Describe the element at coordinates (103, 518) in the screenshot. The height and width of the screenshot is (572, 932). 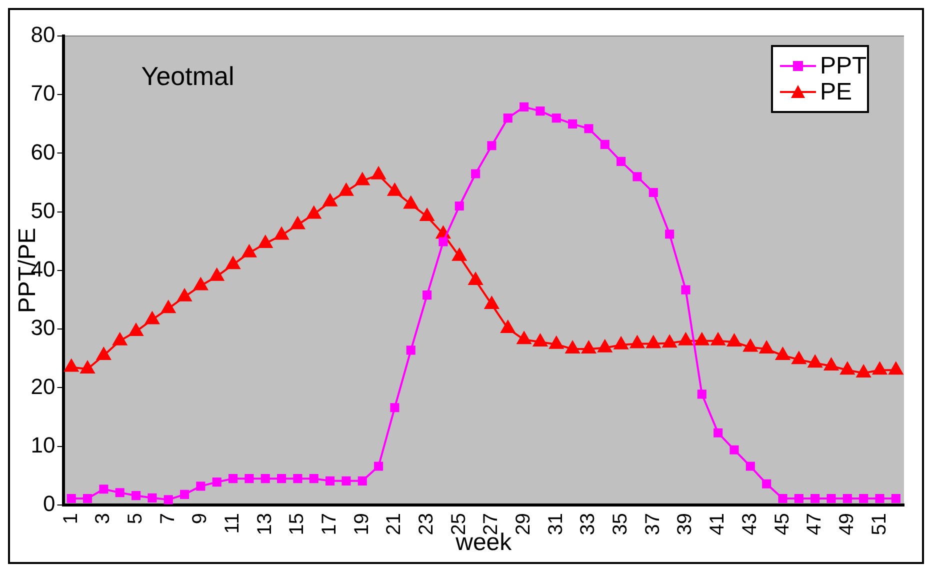
I see `x-tick-label: 3` at that location.